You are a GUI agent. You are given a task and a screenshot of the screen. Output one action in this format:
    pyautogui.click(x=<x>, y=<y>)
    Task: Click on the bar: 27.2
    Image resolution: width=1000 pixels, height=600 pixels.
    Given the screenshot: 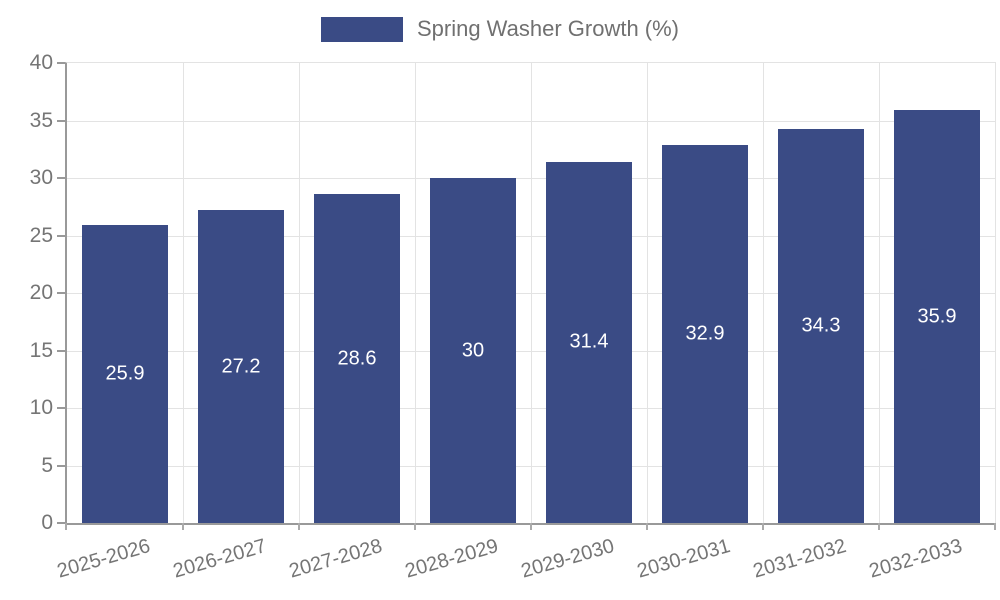 What is the action you would take?
    pyautogui.click(x=241, y=366)
    